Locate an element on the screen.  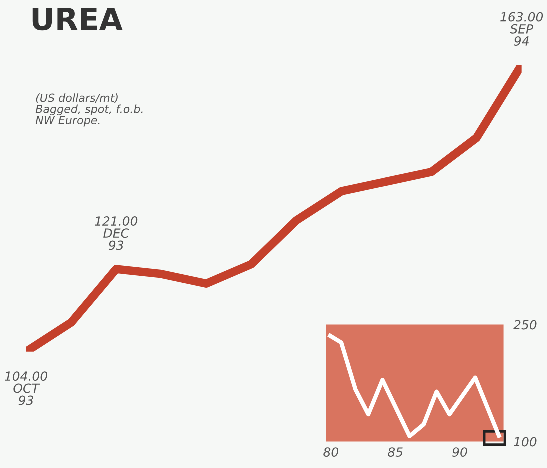
data-label: 104.00 OCT 93 is located at coordinates (26, 389).